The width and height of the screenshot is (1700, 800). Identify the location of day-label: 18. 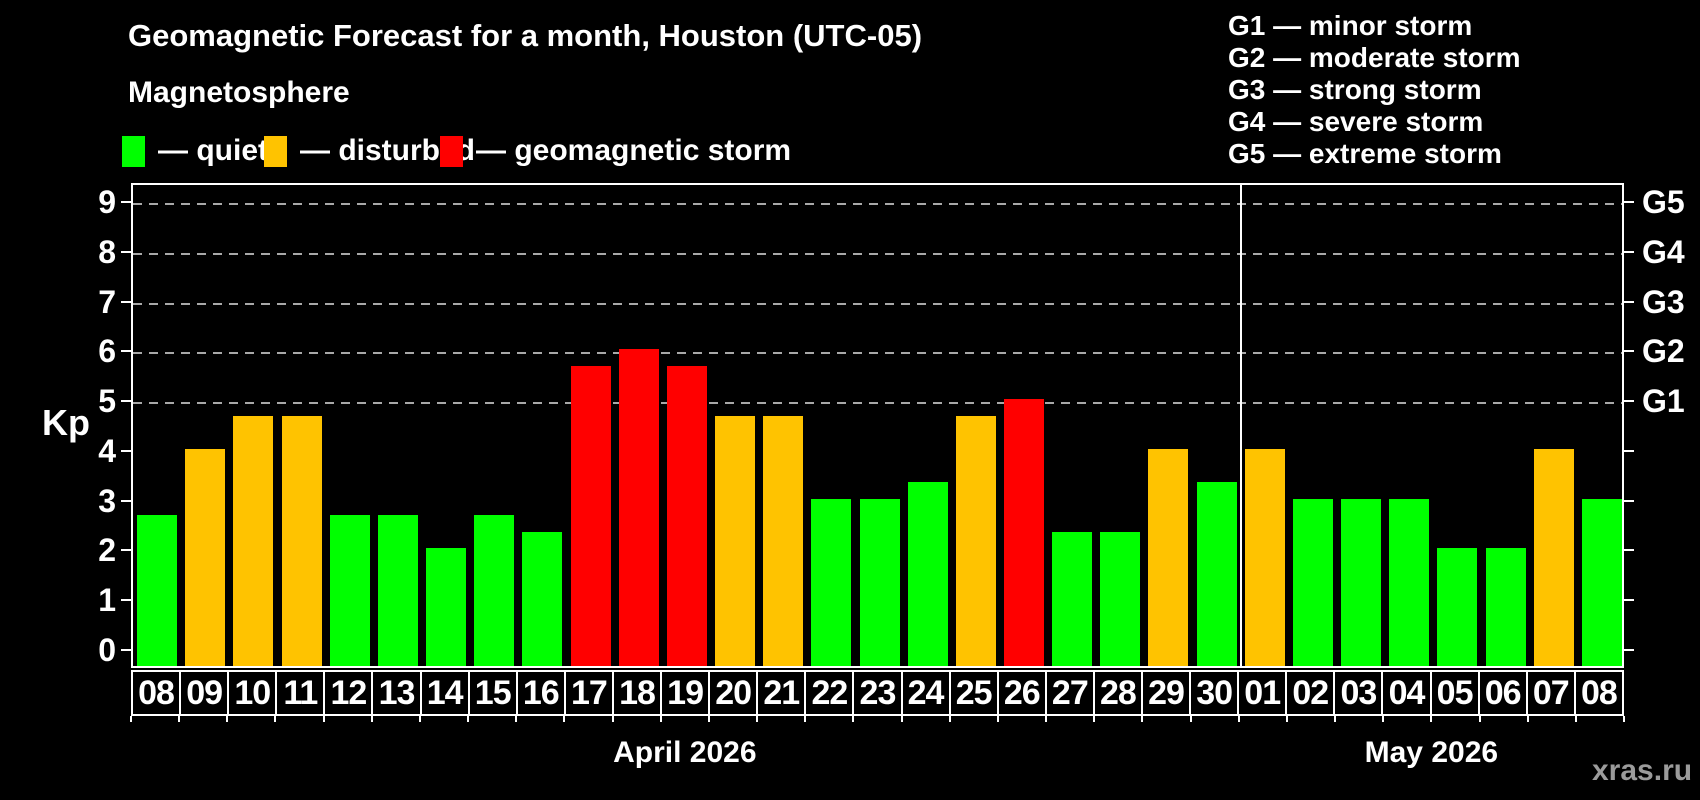
(637, 693).